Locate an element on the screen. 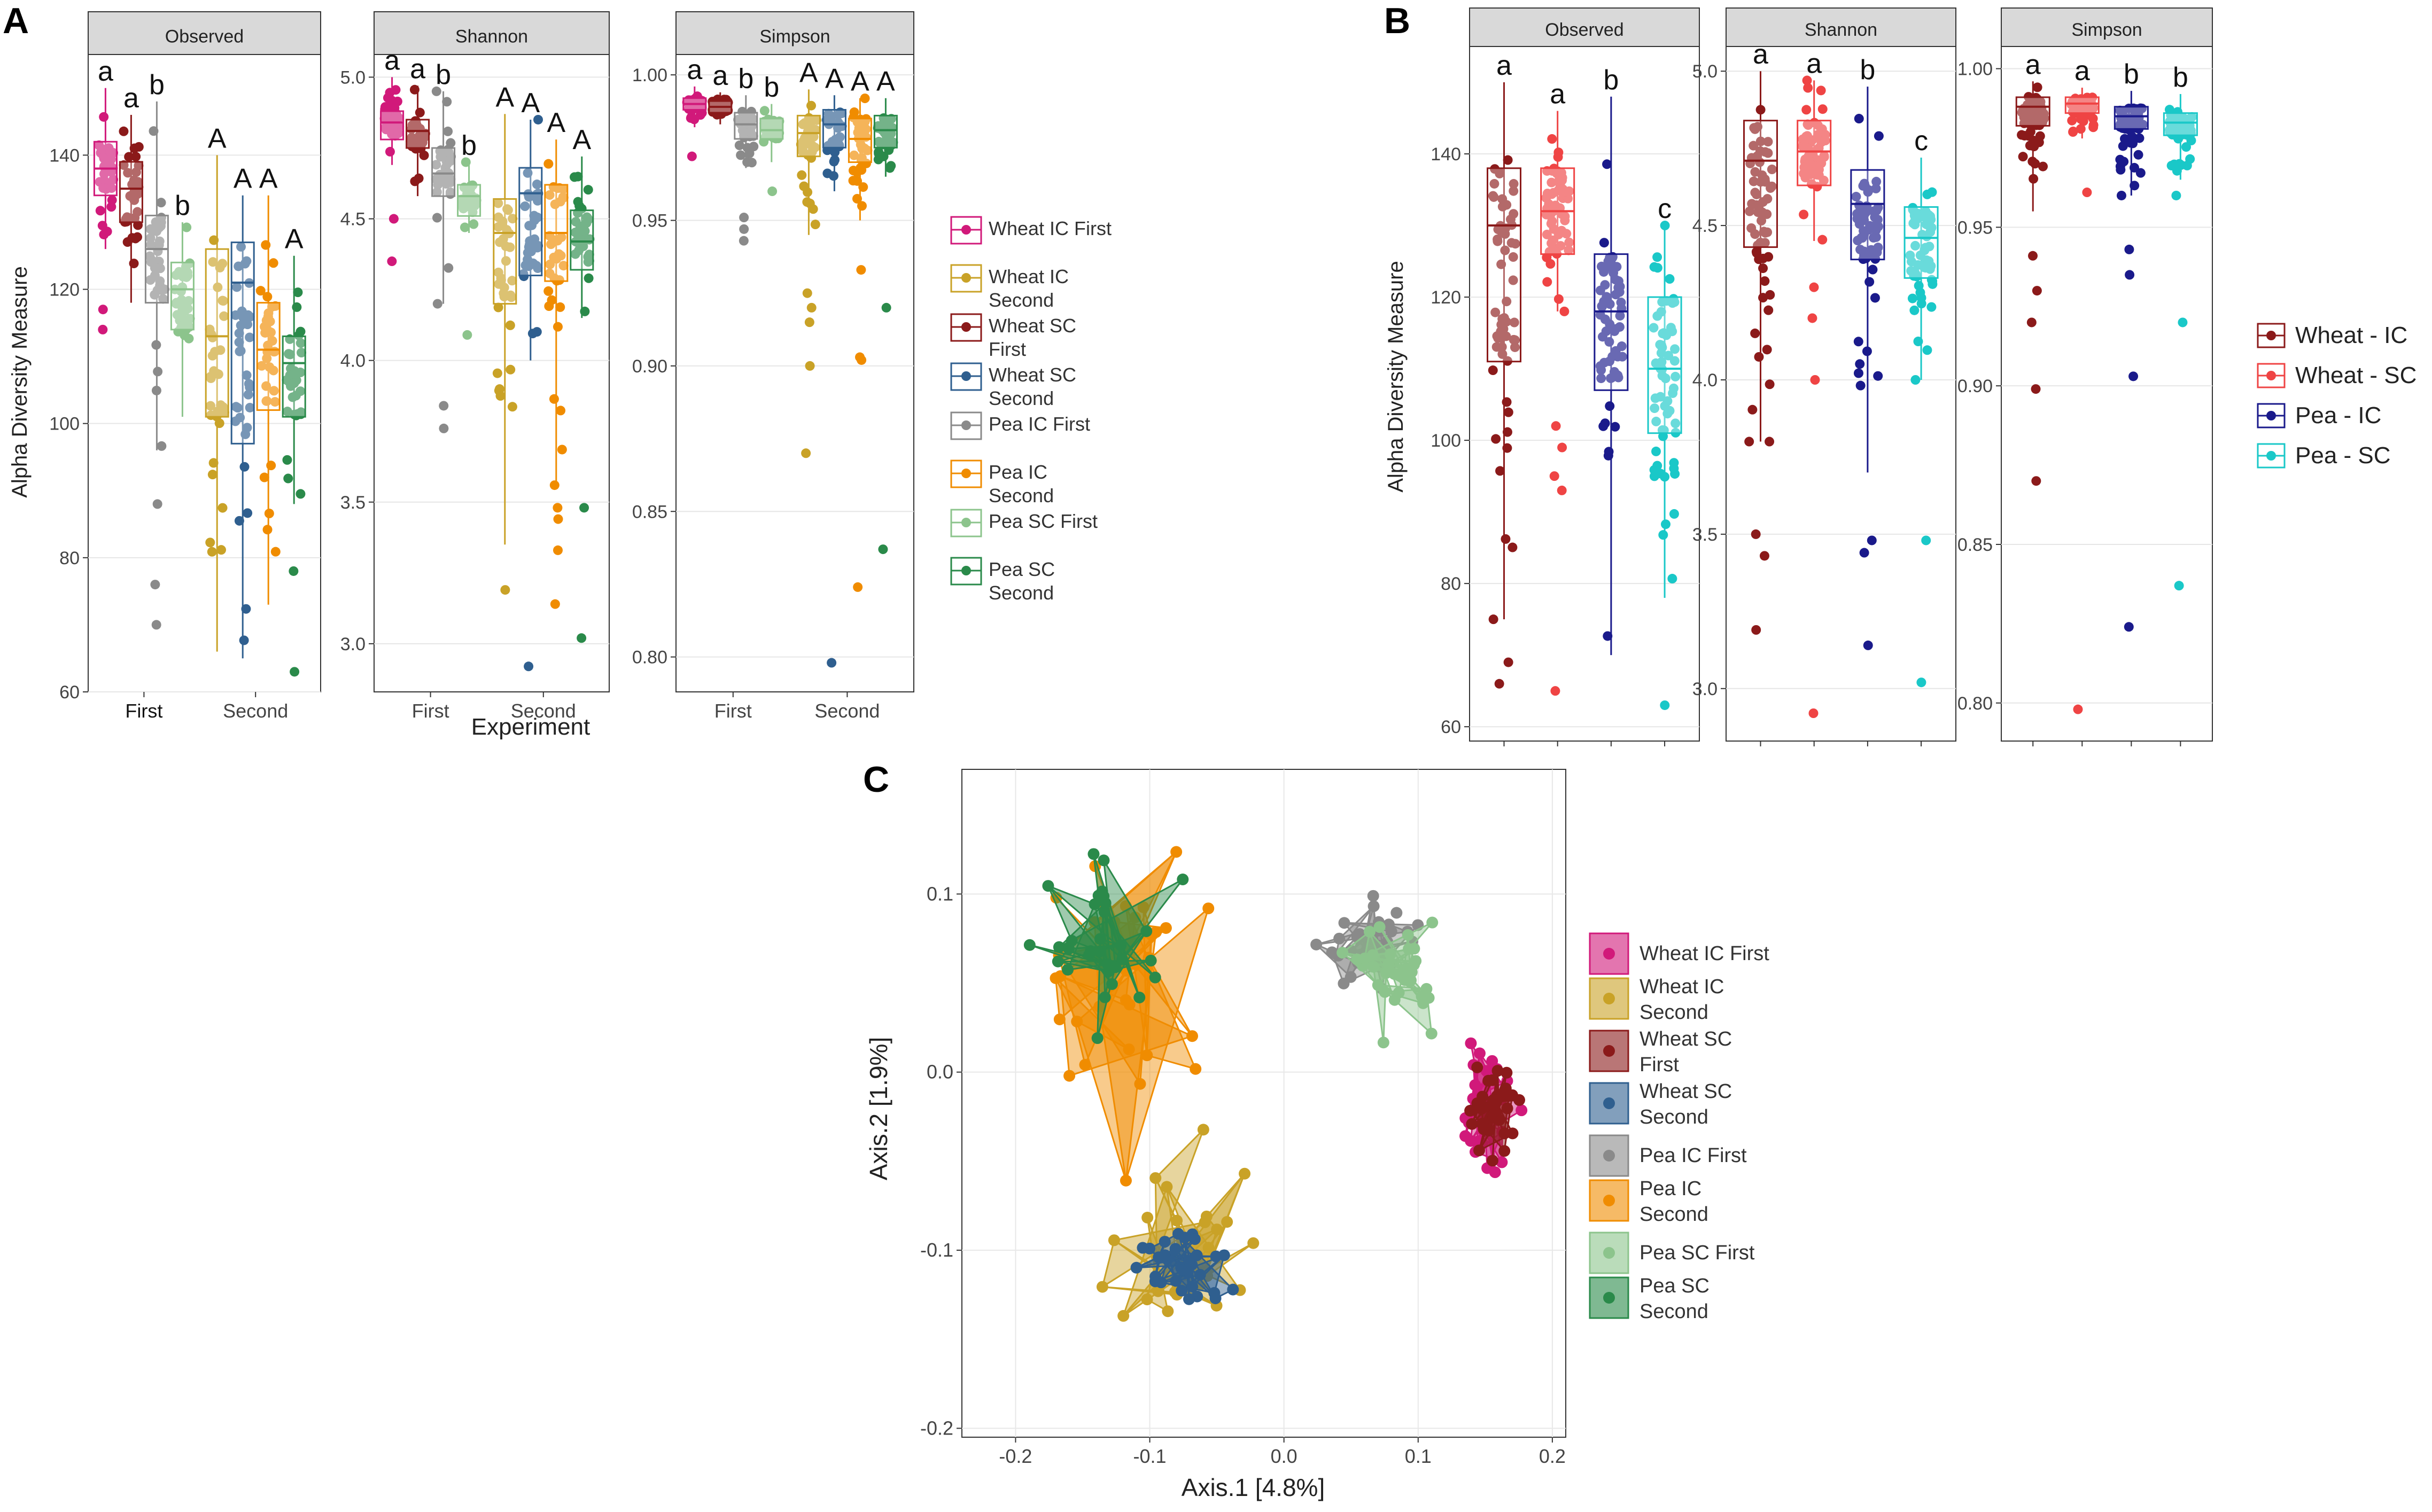 This screenshot has height=1512, width=2432. legend-label: Wheat IC First is located at coordinates (1704, 953).